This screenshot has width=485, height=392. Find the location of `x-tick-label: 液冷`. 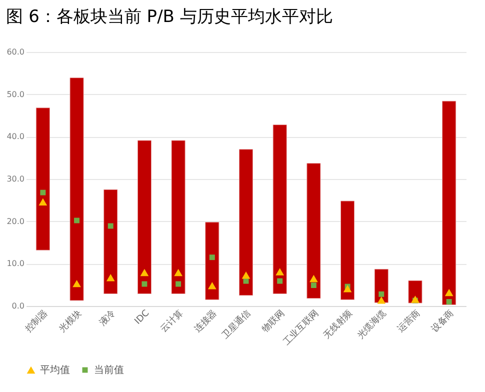

x-tick-label: 液冷 is located at coordinates (107, 318).